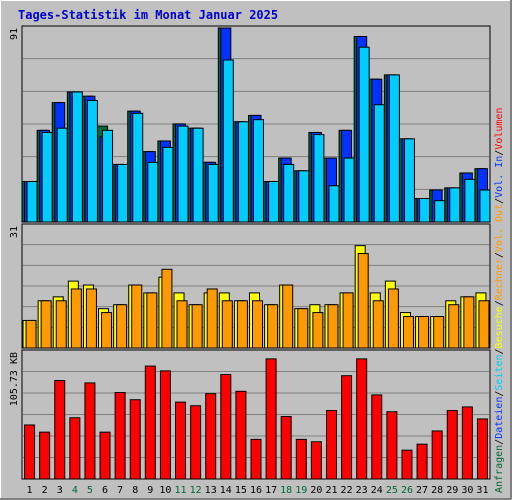 The image size is (512, 500). I want to click on x-axis-day-label: 20, so click(316, 490).